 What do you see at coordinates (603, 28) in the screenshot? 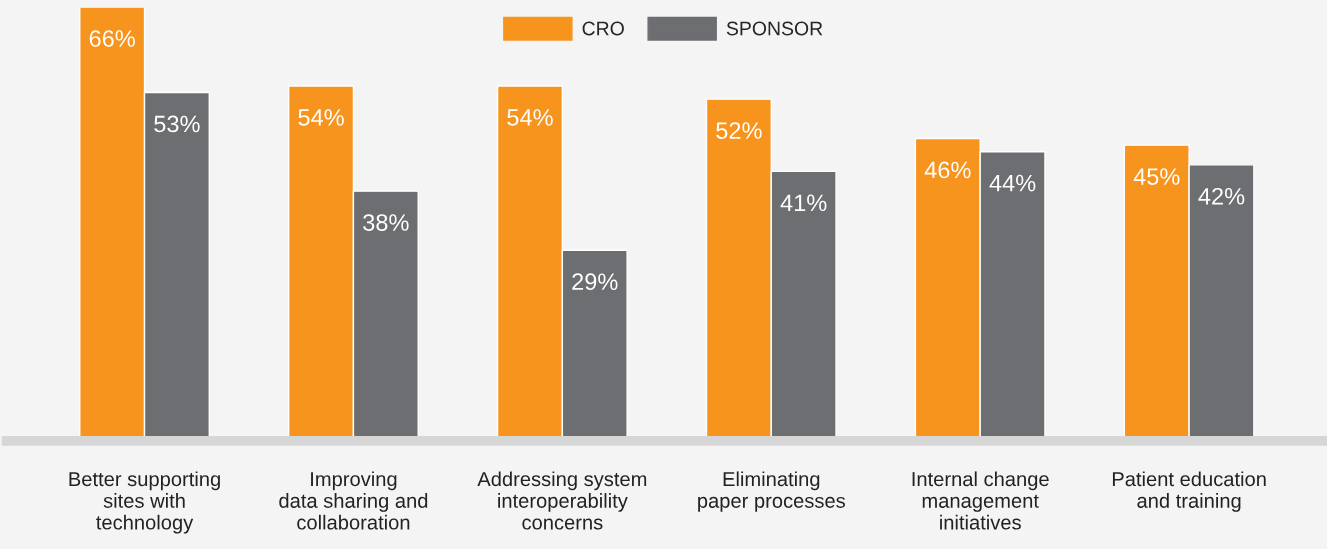
I see `legend-label: CRO` at bounding box center [603, 28].